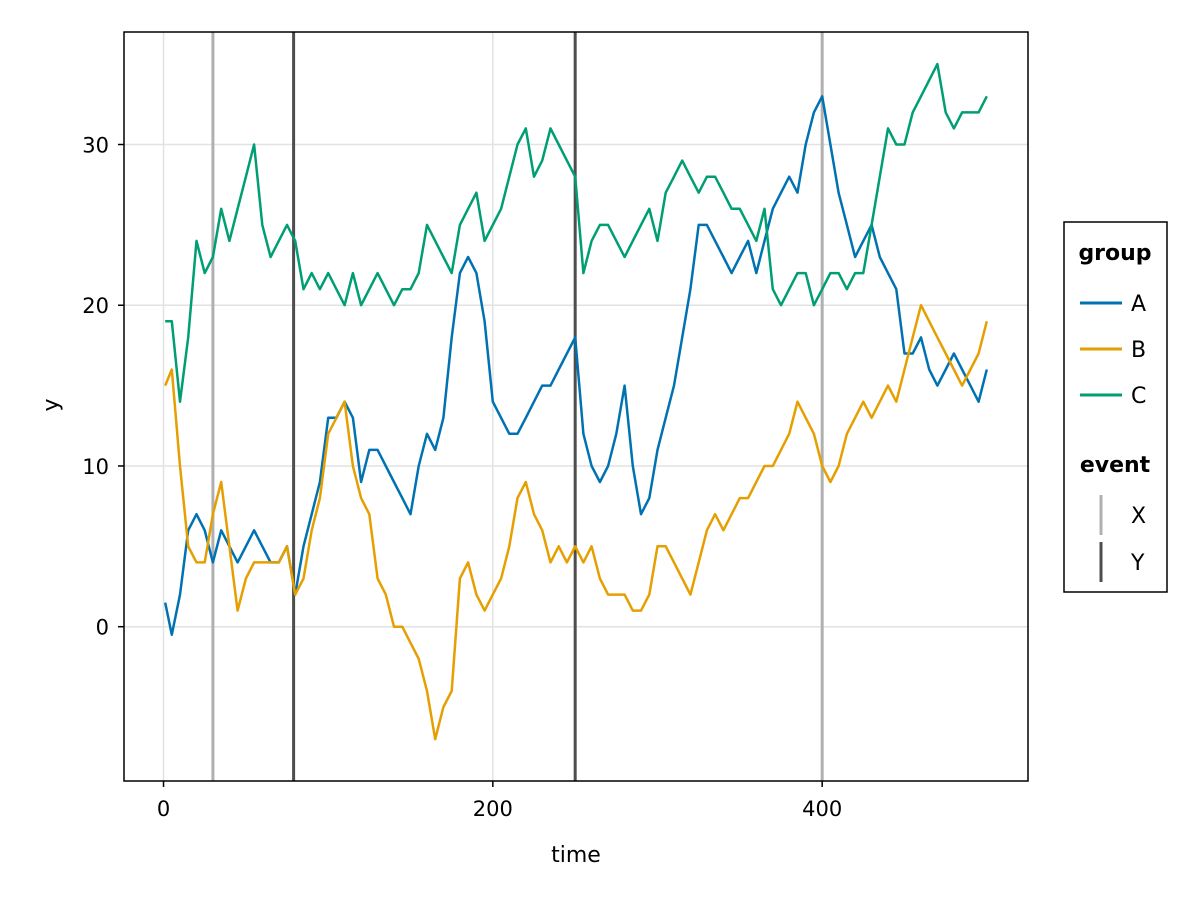 Image resolution: width=1200 pixels, height=900 pixels. I want to click on y-axis-label: y, so click(51, 404).